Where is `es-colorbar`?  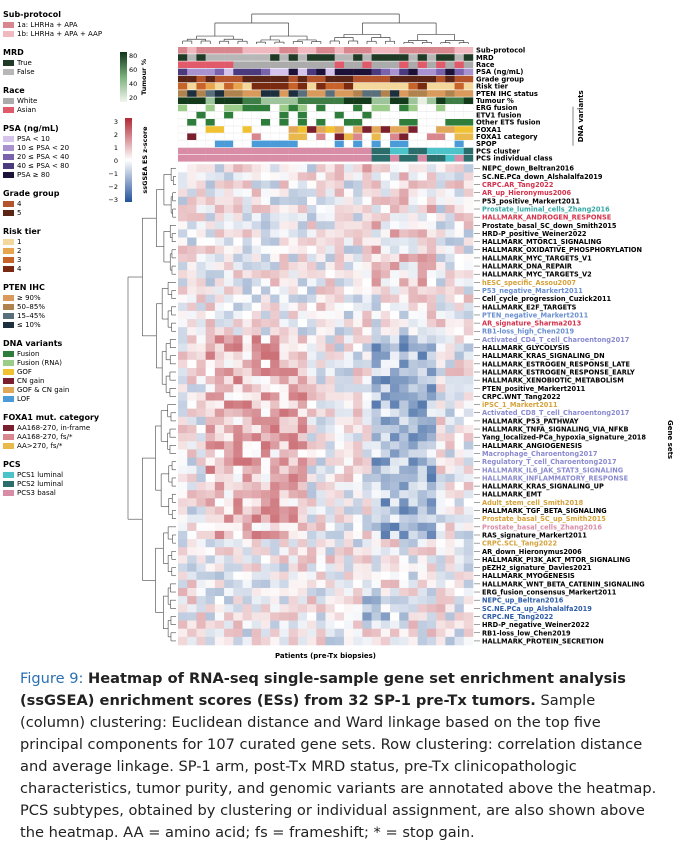
es-colorbar is located at coordinates (128, 160).